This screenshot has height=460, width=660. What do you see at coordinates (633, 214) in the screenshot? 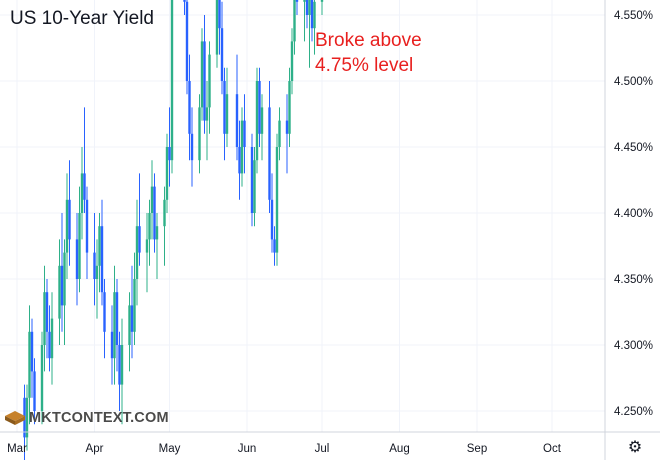
I see `y-tick-label: 4.400%` at bounding box center [633, 214].